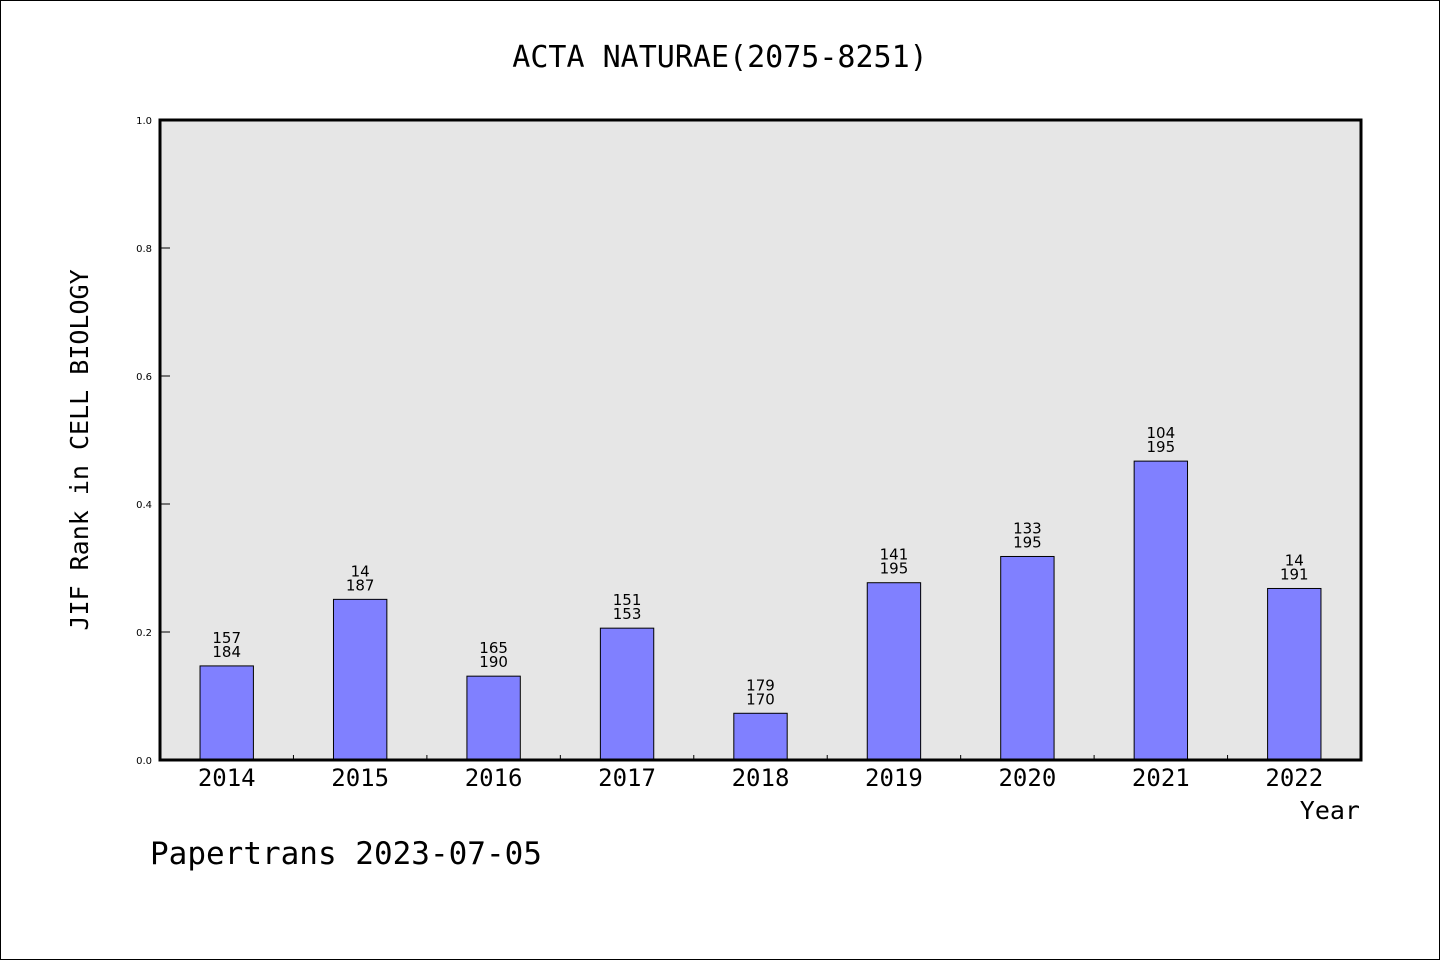 This screenshot has width=1440, height=960. What do you see at coordinates (627, 600) in the screenshot?
I see `bar-annotation: 151` at bounding box center [627, 600].